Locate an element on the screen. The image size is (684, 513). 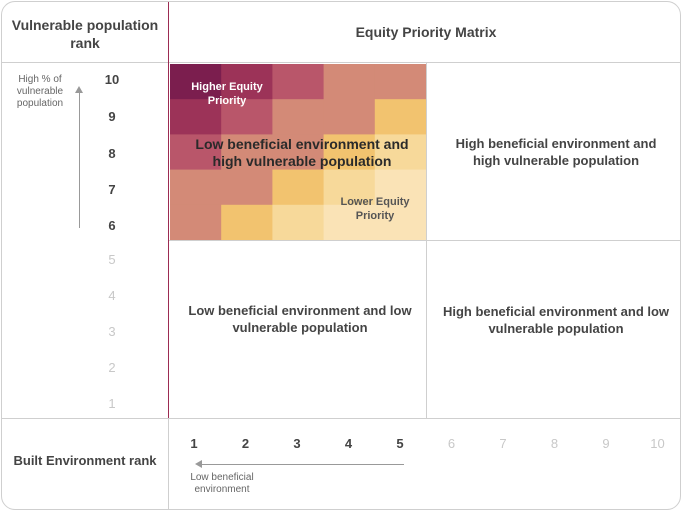
footer-divider is located at coordinates (341, 418).